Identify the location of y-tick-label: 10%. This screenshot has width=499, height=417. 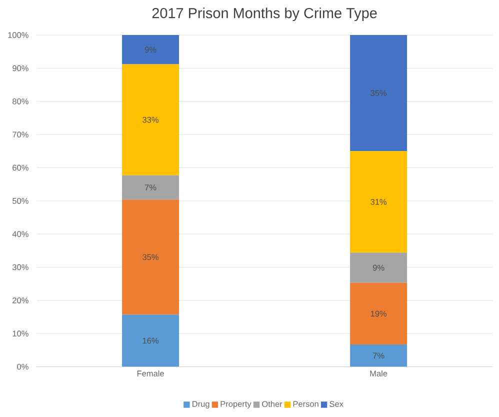
(20, 333).